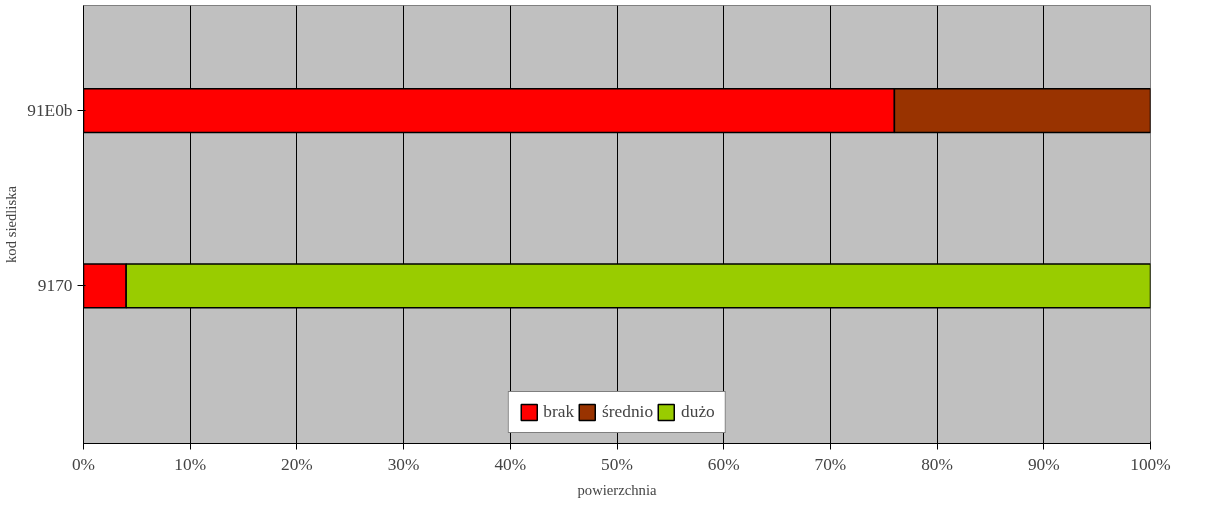 The width and height of the screenshot is (1216, 518). What do you see at coordinates (510, 464) in the screenshot?
I see `x-tick-label: 40%` at bounding box center [510, 464].